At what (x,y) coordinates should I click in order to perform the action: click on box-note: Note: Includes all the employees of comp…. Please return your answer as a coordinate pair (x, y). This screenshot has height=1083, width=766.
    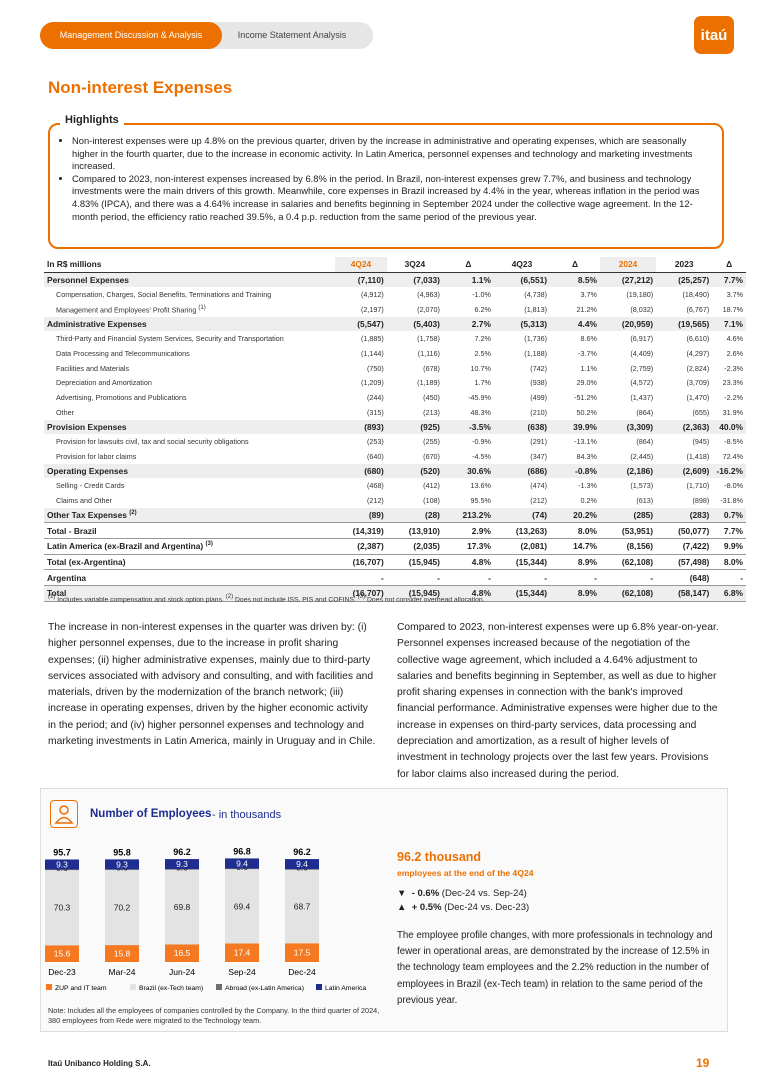
    Looking at the image, I should click on (214, 1015).